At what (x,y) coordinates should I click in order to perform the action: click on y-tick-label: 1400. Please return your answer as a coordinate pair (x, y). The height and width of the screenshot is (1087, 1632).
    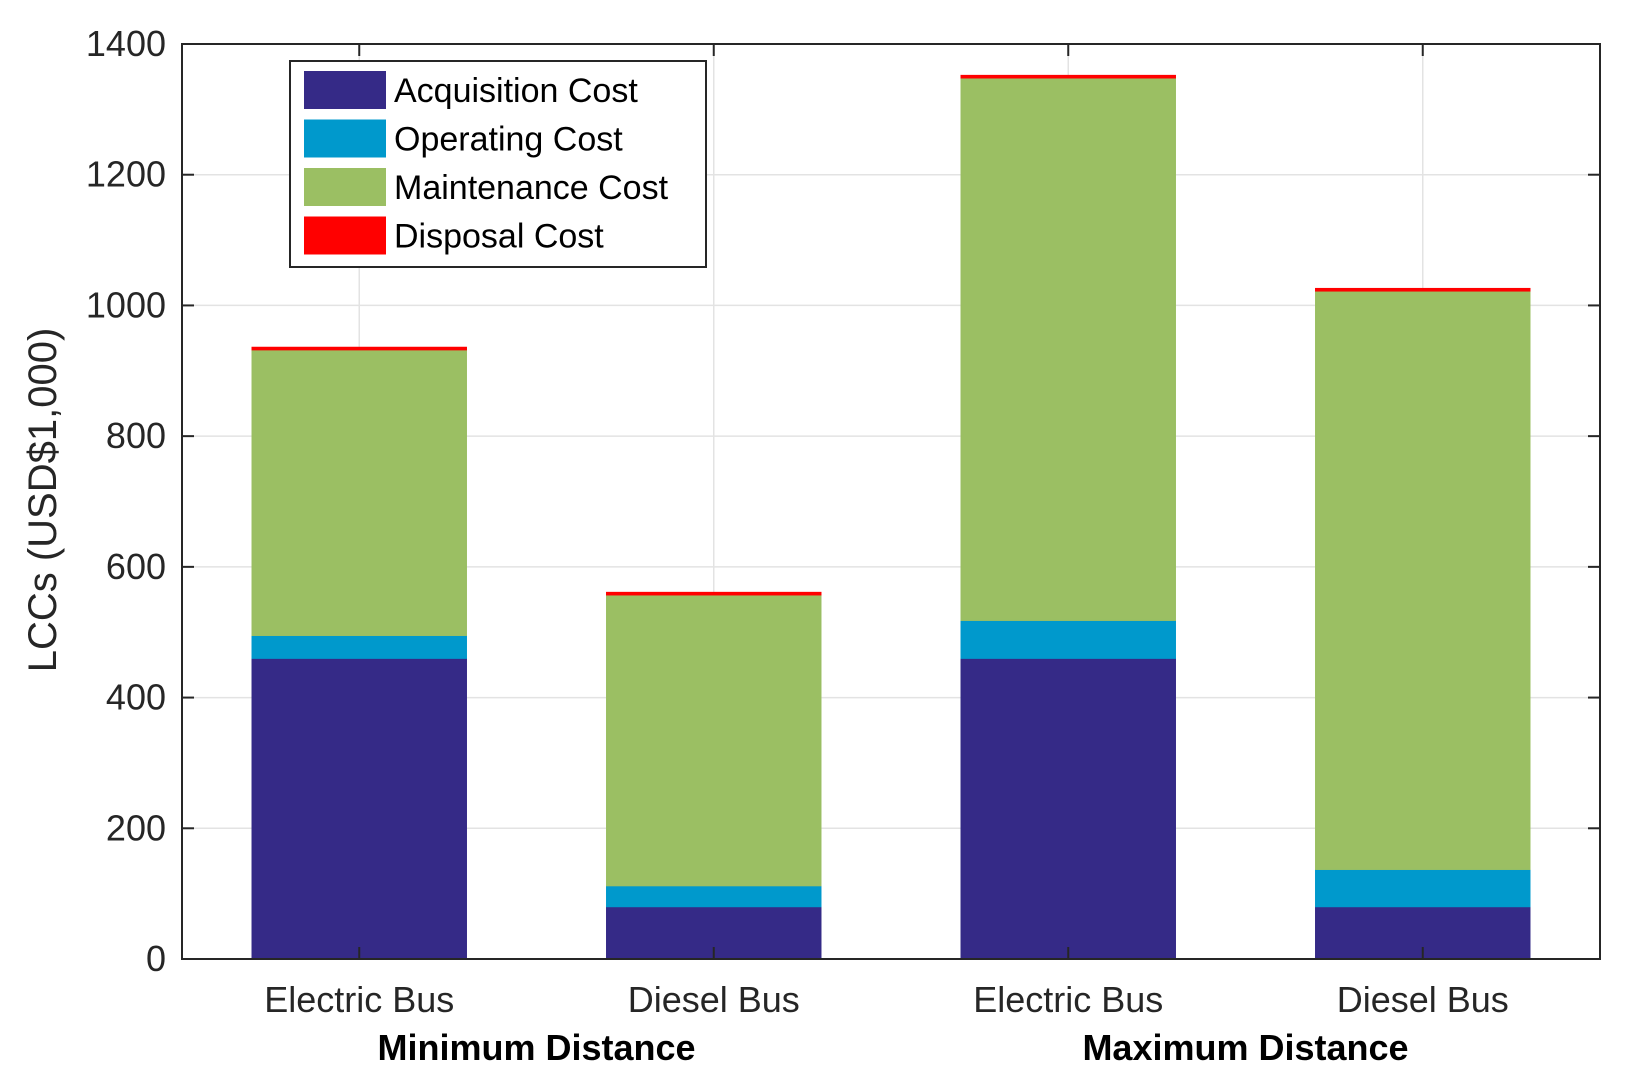
    Looking at the image, I should click on (126, 43).